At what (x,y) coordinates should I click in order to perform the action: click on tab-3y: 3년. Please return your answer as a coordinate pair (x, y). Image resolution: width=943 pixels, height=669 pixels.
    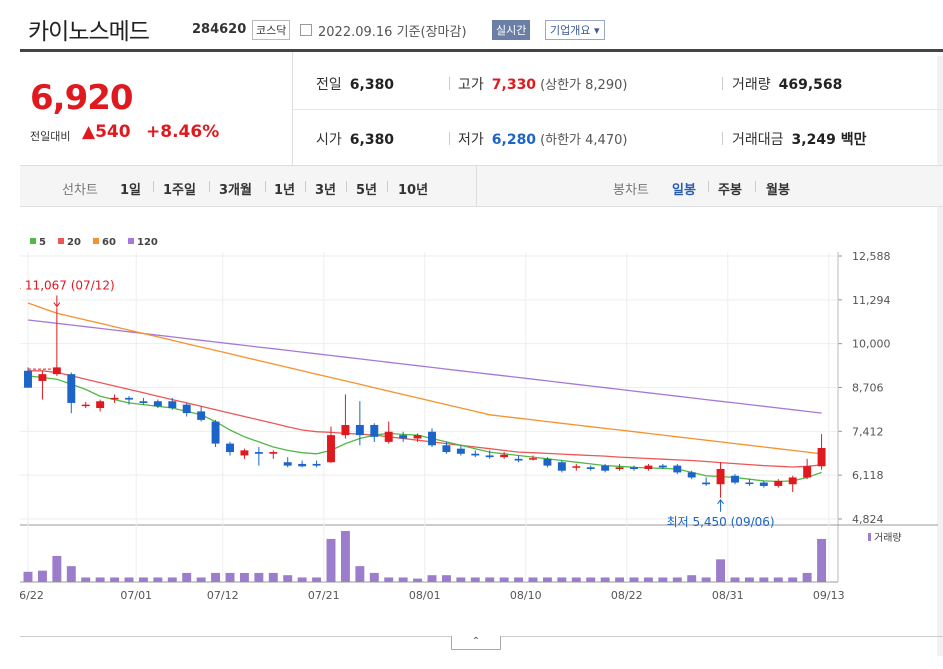
    Looking at the image, I should click on (326, 190).